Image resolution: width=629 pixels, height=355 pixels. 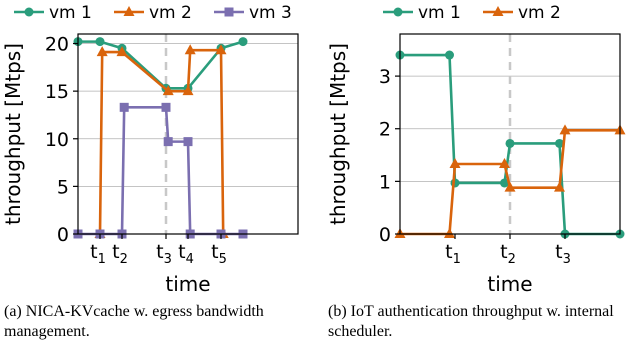 I want to click on x-tick-label-b-0: t1, so click(x=453, y=254).